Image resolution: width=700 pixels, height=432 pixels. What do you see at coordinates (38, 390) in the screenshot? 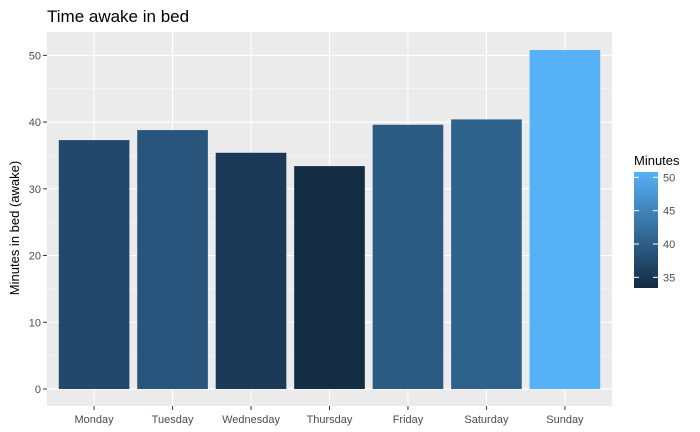
I see `y-tick-label: 0` at bounding box center [38, 390].